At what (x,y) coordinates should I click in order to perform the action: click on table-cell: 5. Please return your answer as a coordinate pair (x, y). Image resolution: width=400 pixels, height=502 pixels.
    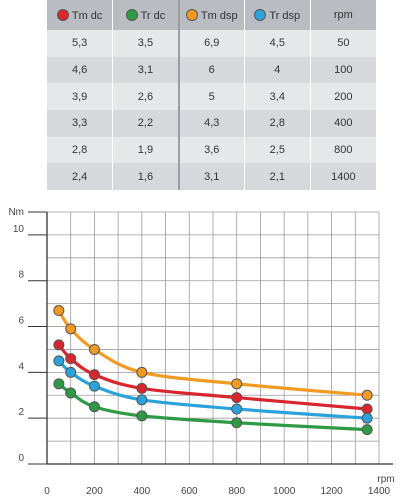
    Looking at the image, I should click on (211, 96).